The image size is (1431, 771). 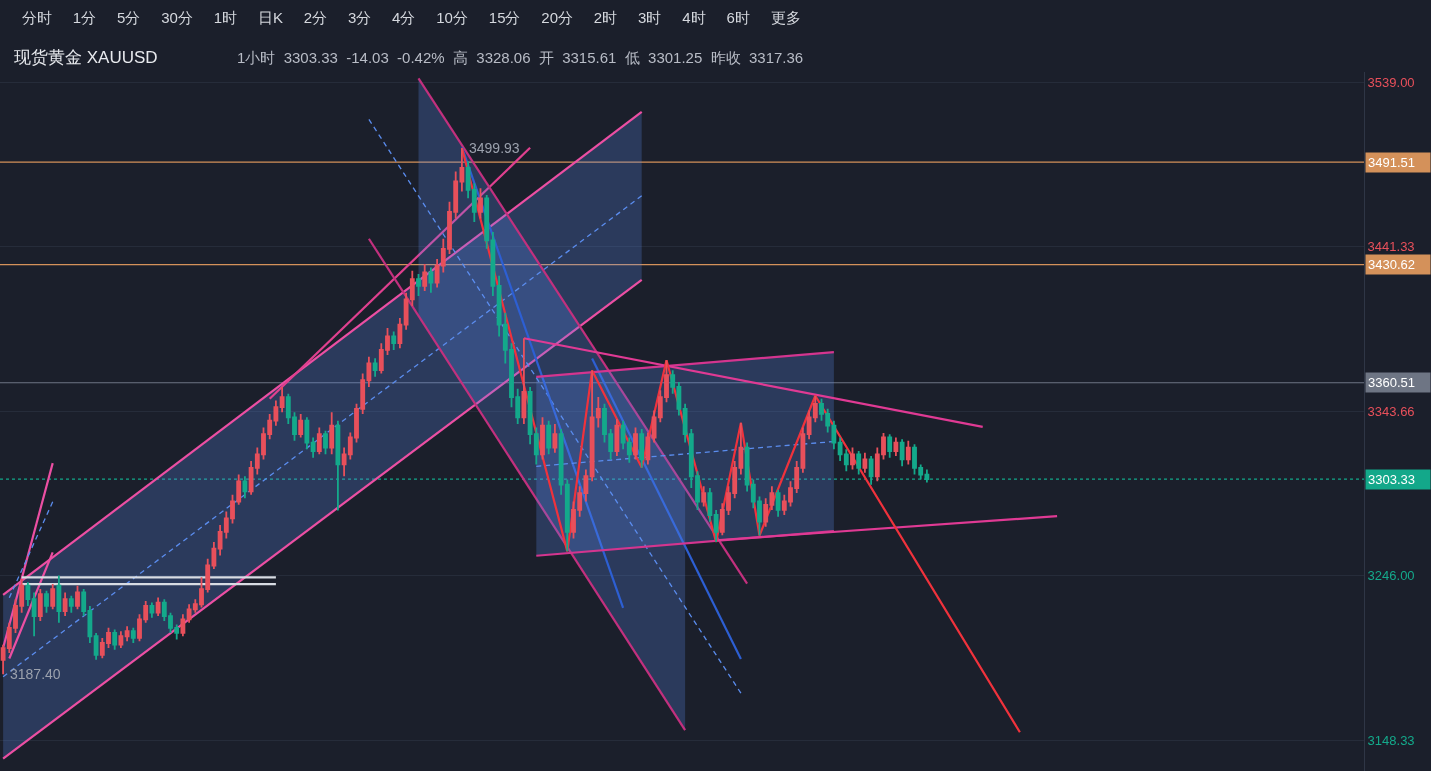 I want to click on chart-title: 现货黄金 XAUUSD, so click(x=86, y=57).